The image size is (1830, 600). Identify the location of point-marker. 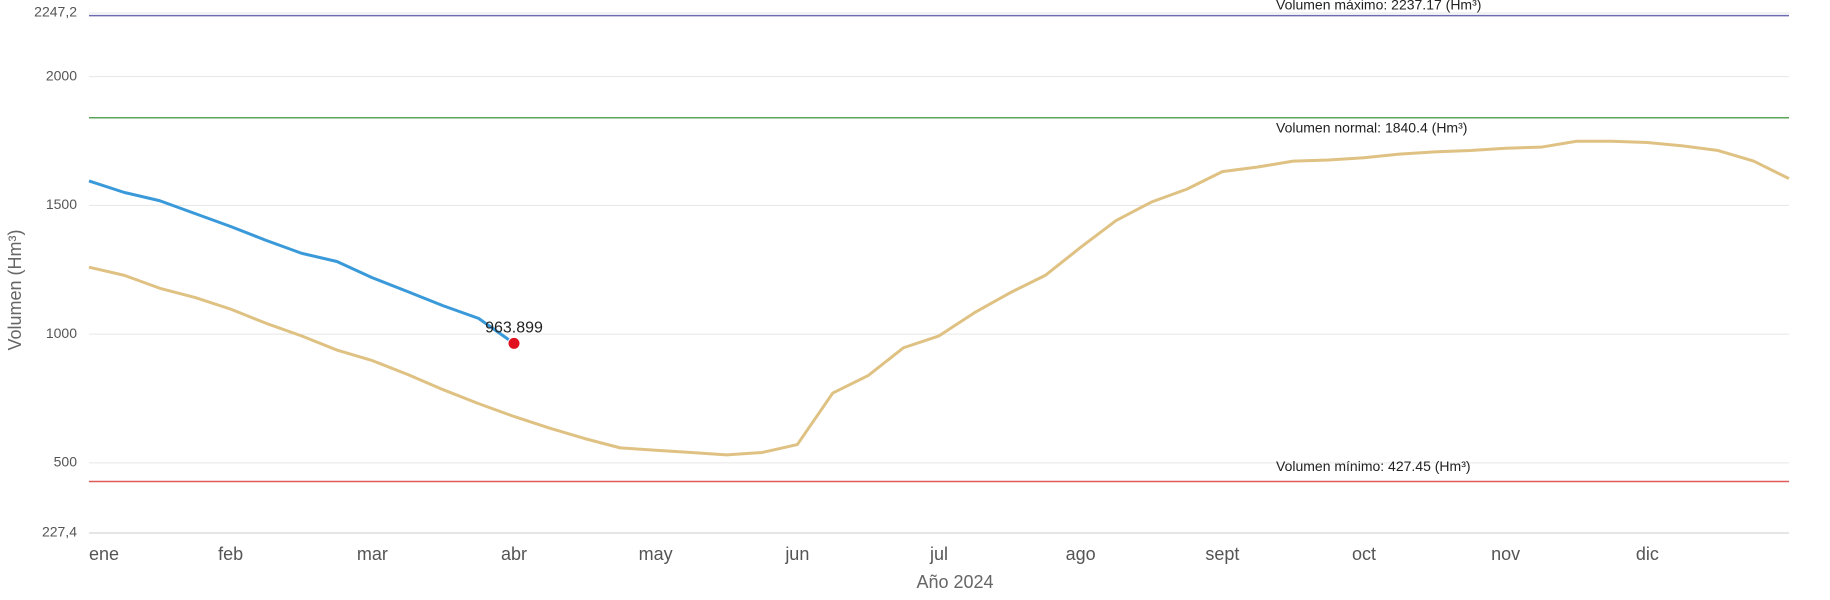
(514, 343).